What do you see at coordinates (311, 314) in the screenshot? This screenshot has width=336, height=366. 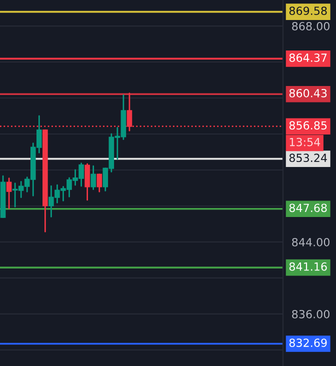 I see `y-tick-label: 836.00` at bounding box center [311, 314].